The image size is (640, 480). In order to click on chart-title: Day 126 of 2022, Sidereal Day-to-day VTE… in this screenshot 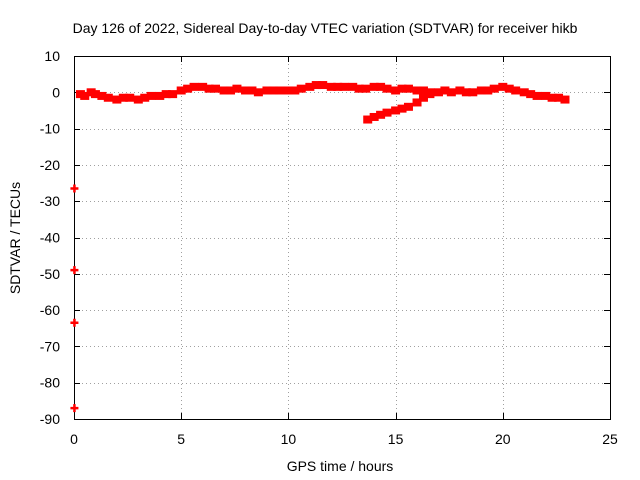, I will do `click(325, 28)`.